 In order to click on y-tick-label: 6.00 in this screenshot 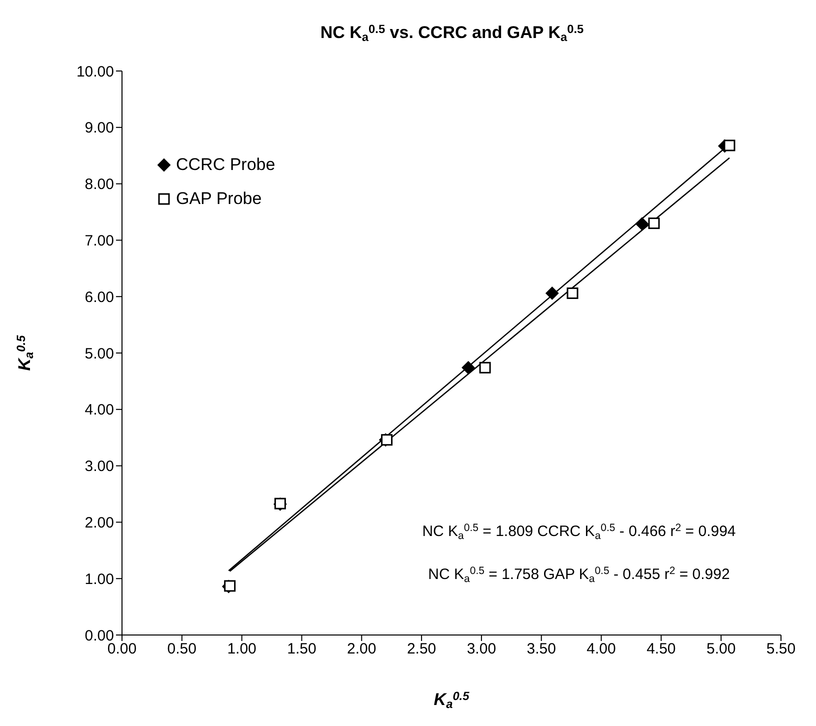, I will do `click(99, 297)`.